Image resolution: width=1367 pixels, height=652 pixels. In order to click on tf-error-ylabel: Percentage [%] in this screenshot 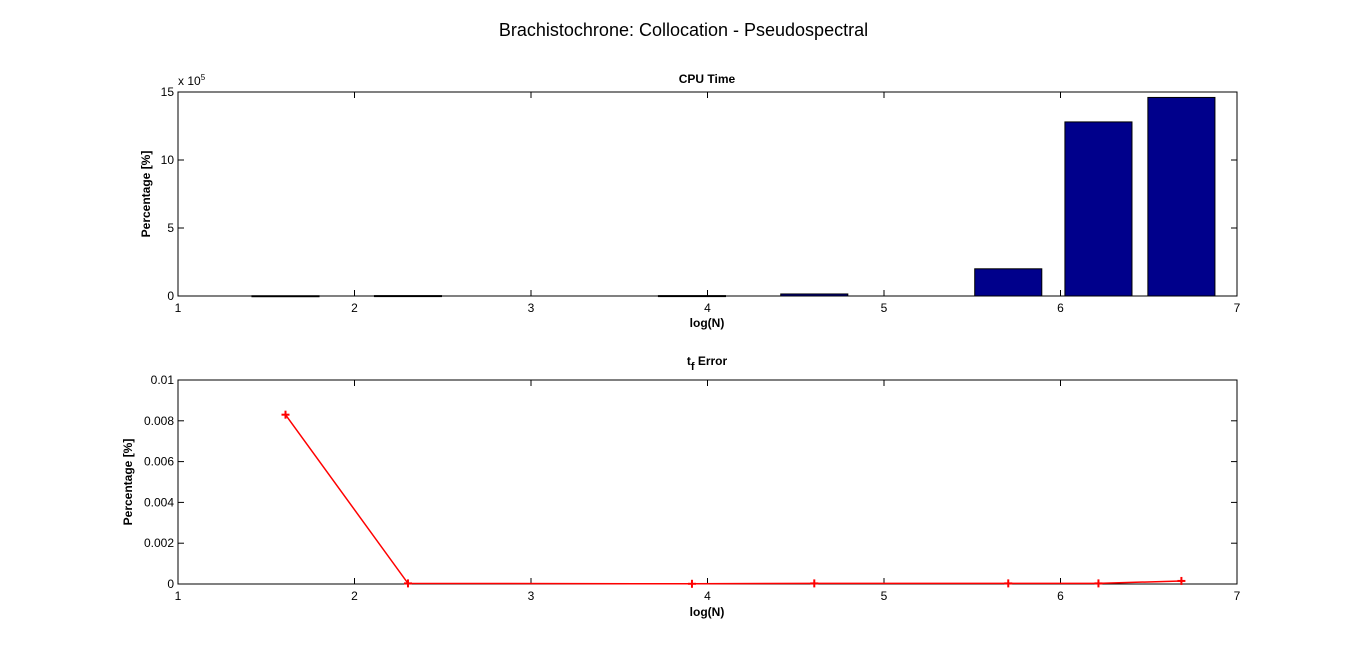, I will do `click(128, 482)`.